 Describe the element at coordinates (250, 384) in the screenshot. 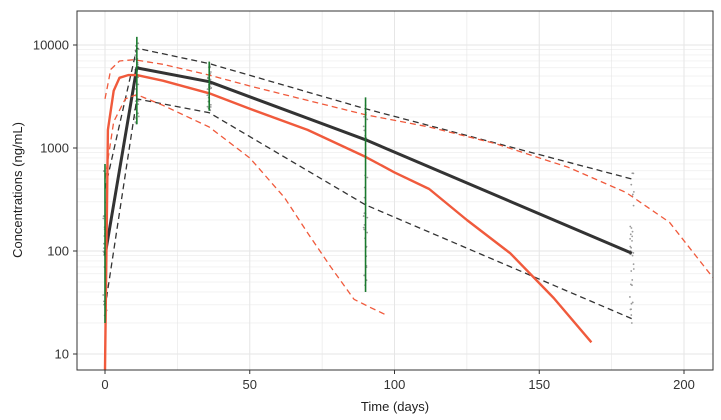

I see `x-tick-label: 50` at that location.